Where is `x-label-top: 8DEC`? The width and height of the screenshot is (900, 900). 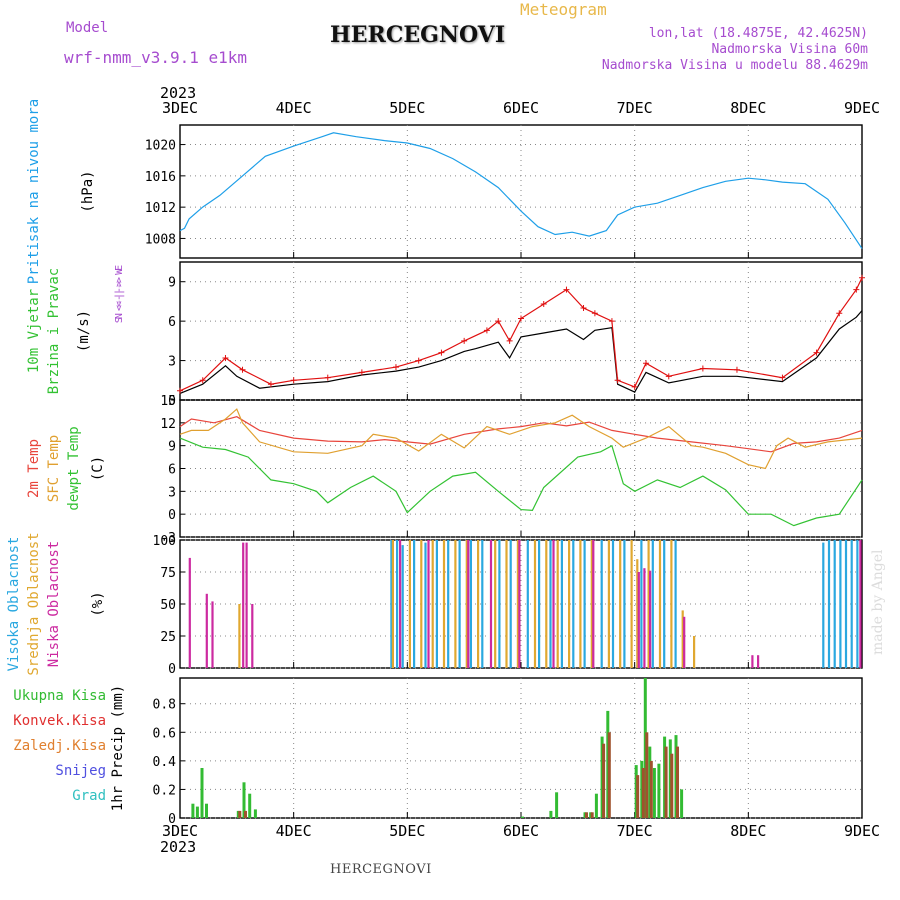 x-label-top: 8DEC is located at coordinates (748, 108).